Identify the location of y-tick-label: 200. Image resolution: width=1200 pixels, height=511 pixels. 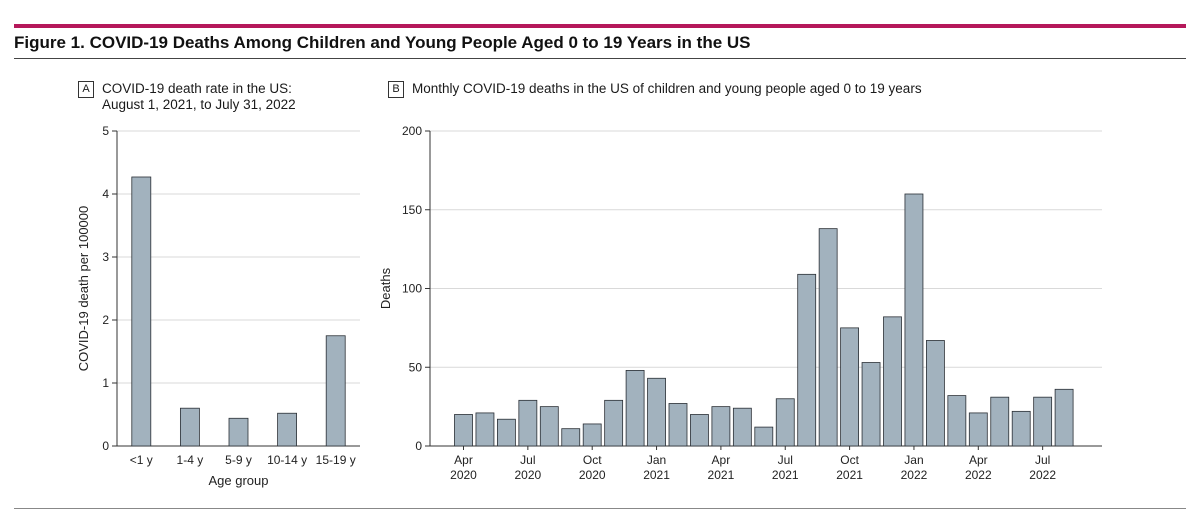
(412, 131).